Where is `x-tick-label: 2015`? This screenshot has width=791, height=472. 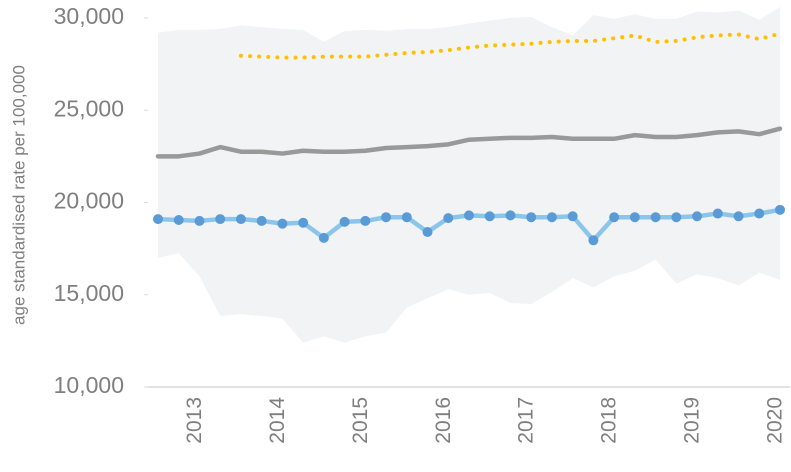 x-tick-label: 2015 is located at coordinates (360, 420).